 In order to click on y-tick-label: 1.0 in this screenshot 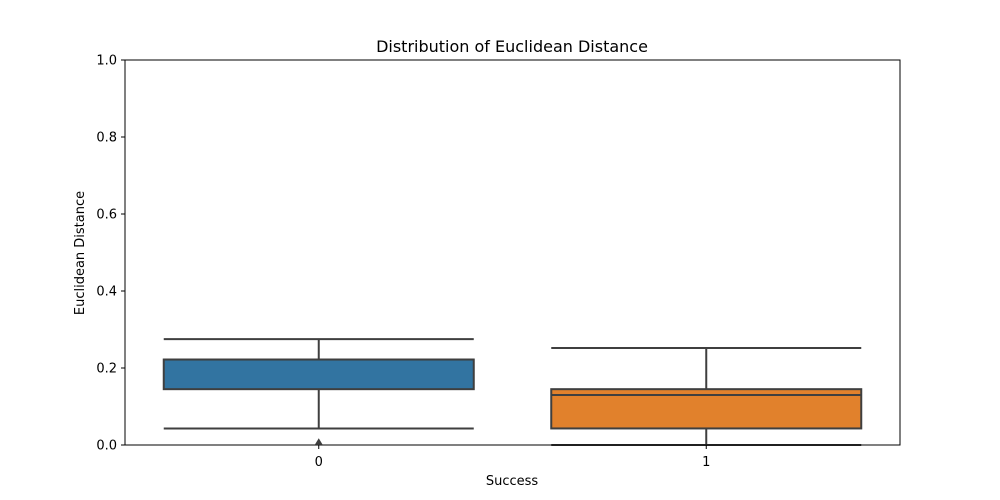, I will do `click(106, 61)`.